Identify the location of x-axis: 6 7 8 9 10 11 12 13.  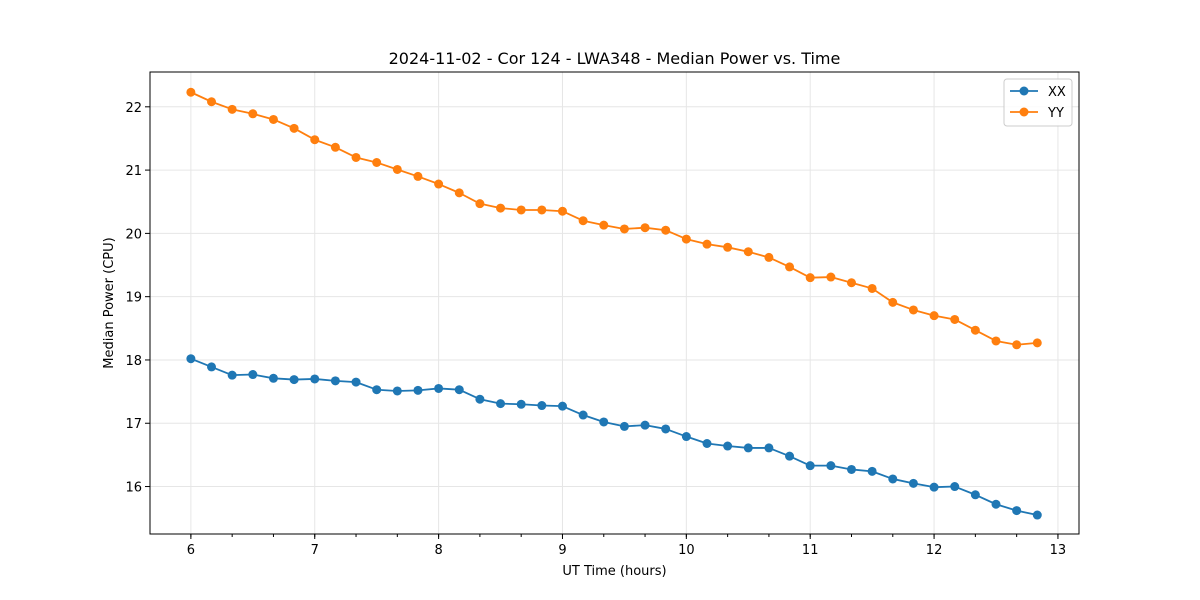
(626, 546).